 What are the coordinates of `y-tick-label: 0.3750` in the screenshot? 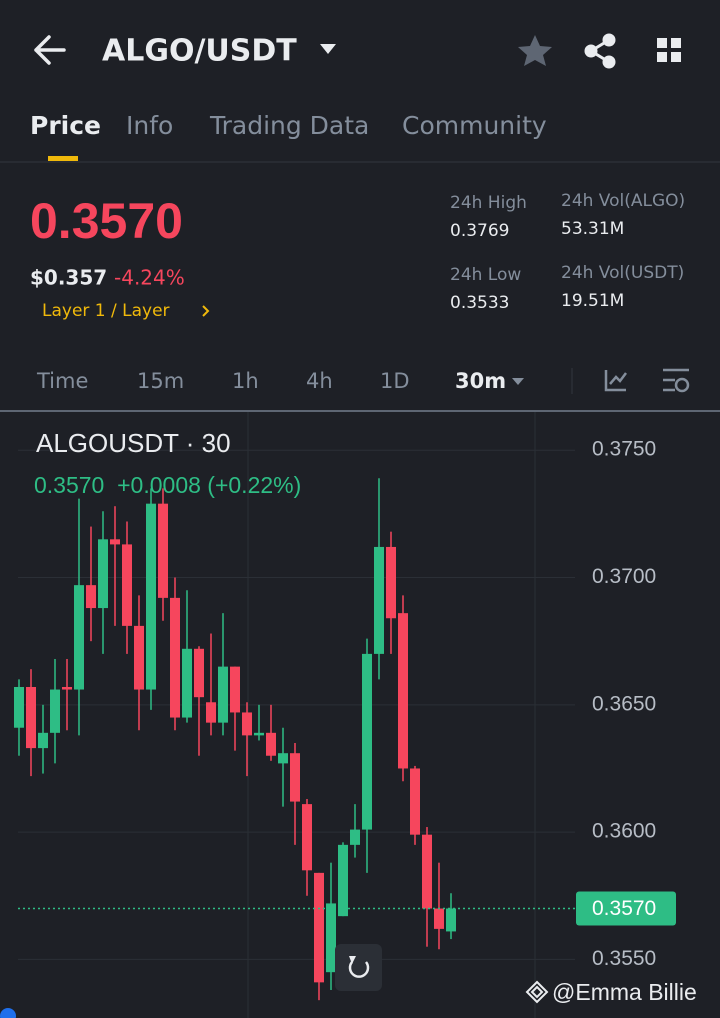 It's located at (624, 449).